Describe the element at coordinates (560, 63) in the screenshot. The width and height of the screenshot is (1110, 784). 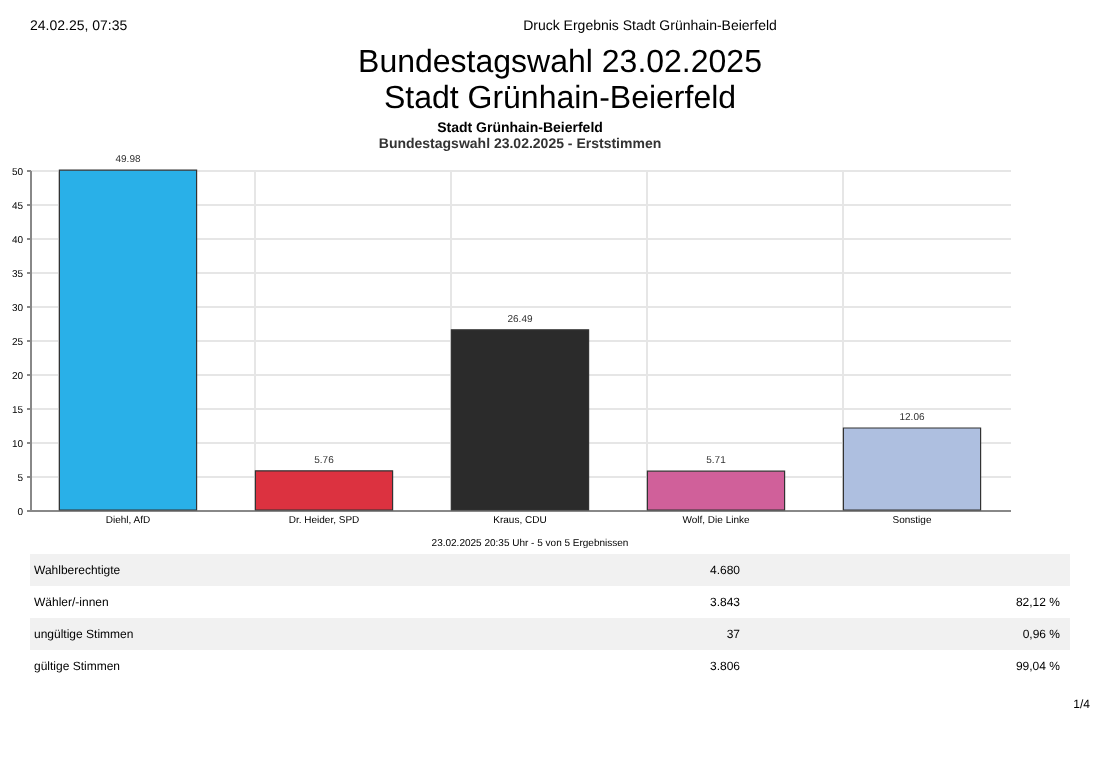
I see `text: Bundestagswahl 23.02.2025` at that location.